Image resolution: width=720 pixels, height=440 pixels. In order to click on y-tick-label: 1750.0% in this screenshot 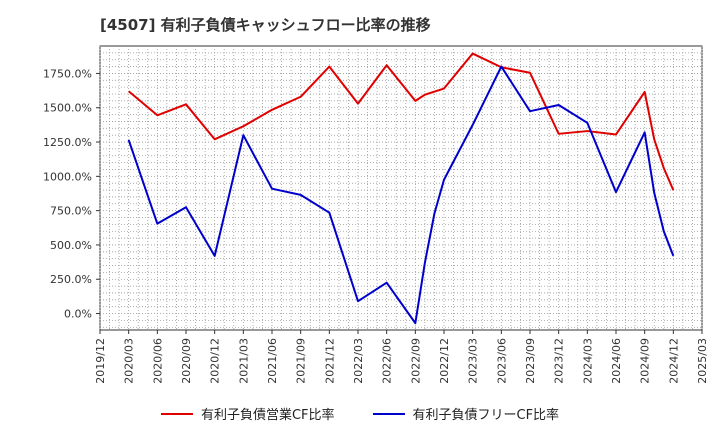, I will do `click(67, 73)`.